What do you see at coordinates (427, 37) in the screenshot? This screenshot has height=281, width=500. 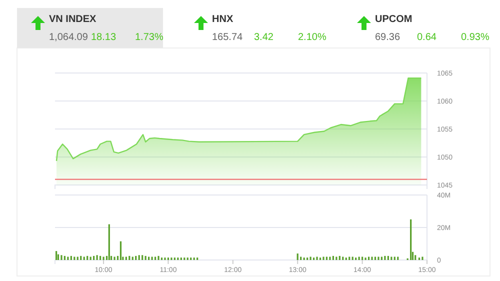 I see `text: 0.64` at bounding box center [427, 37].